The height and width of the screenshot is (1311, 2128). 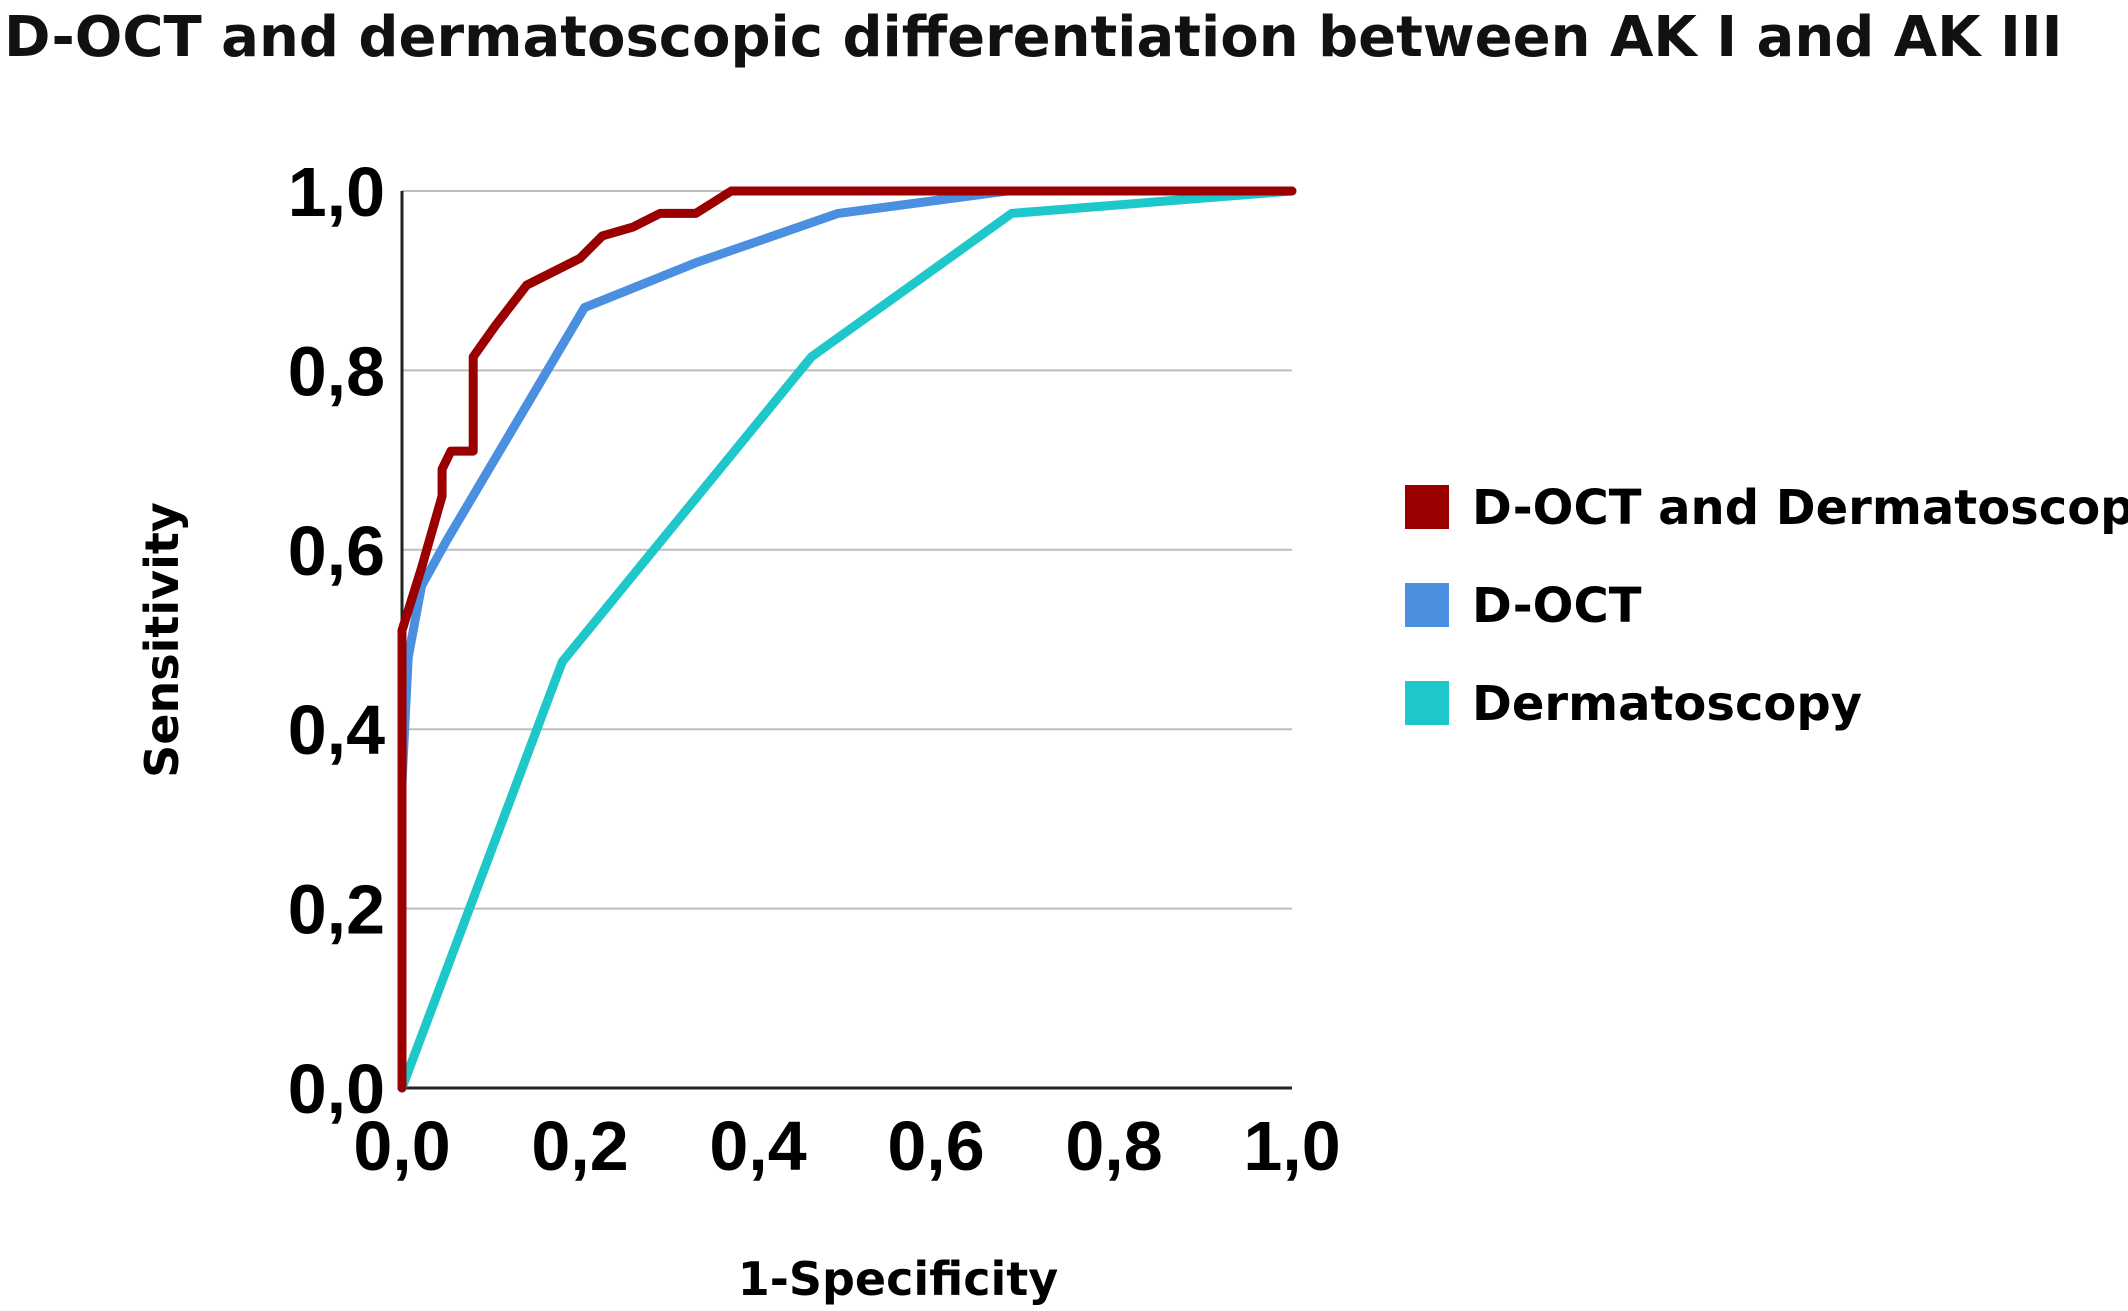 I want to click on legend-item: D-OCT, so click(x=1523, y=606).